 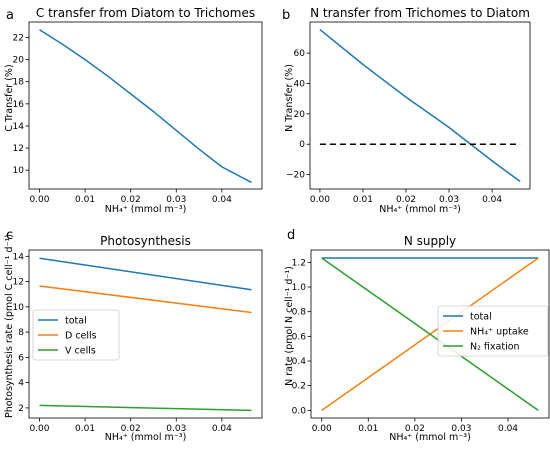 I want to click on x-tick-label-b-4: 0.04, so click(x=492, y=200).